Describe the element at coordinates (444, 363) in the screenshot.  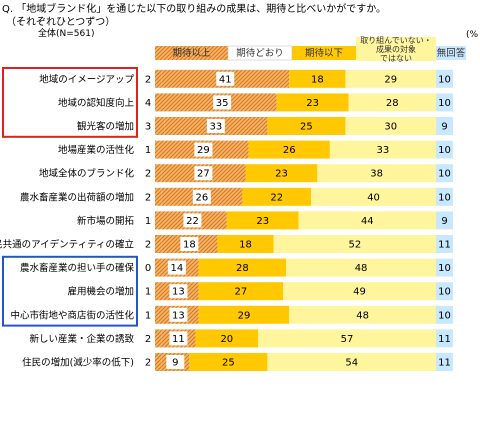
I see `value-label: 11` at that location.